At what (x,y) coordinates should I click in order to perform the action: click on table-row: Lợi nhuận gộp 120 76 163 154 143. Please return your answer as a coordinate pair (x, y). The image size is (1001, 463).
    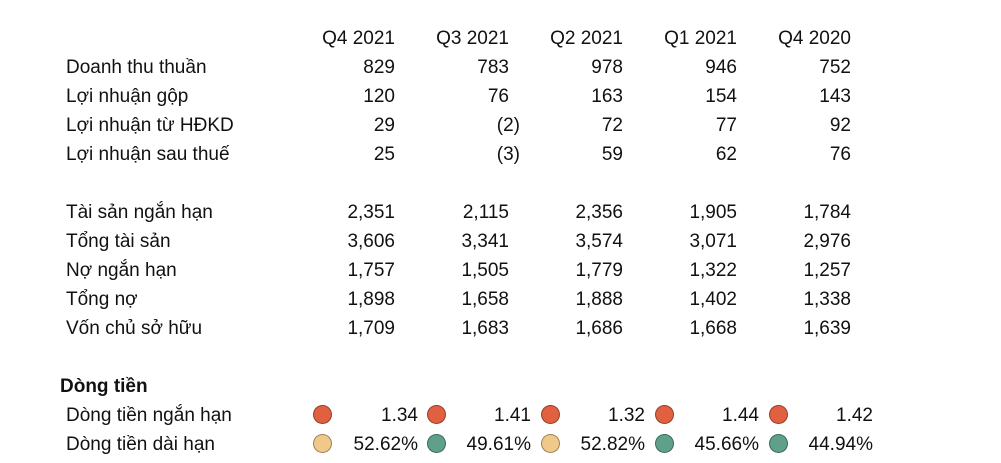
    Looking at the image, I should click on (500, 96).